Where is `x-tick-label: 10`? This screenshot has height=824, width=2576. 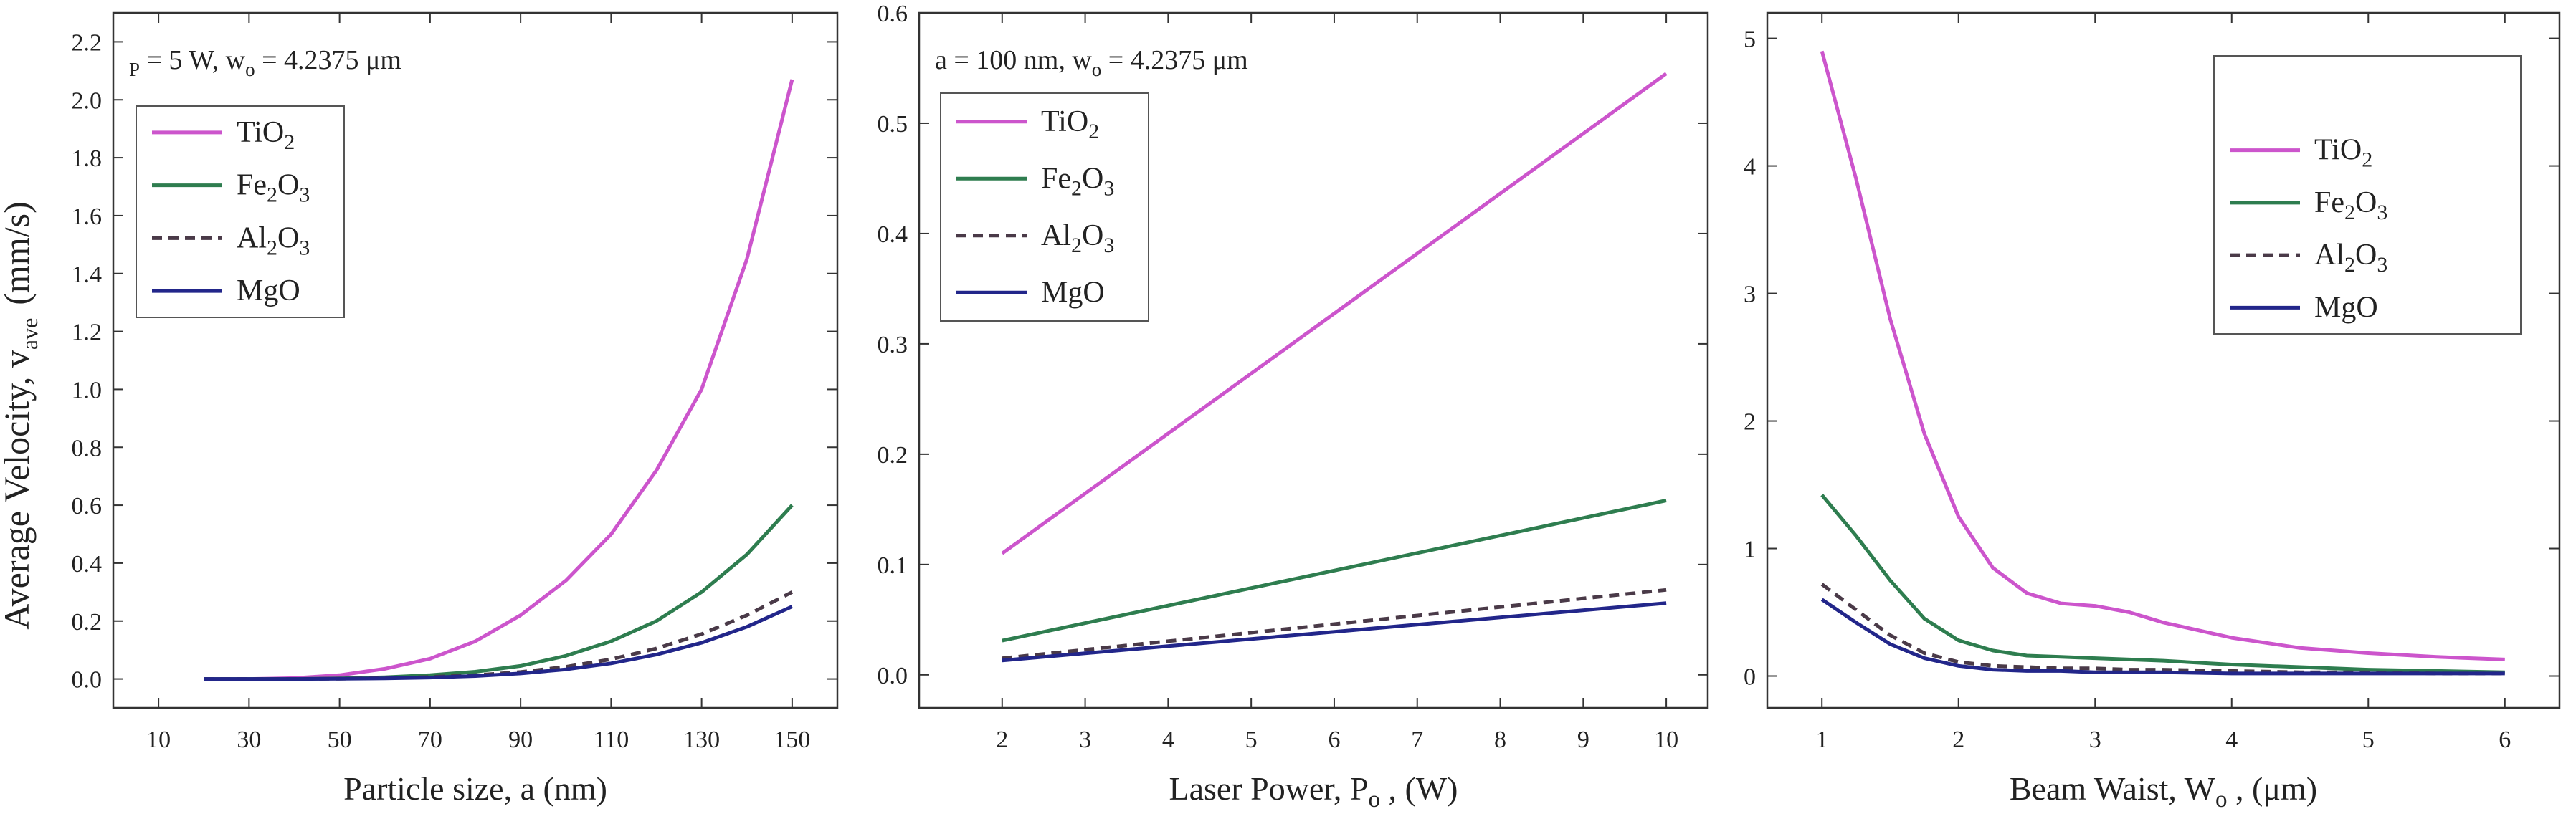 x-tick-label: 10 is located at coordinates (158, 740).